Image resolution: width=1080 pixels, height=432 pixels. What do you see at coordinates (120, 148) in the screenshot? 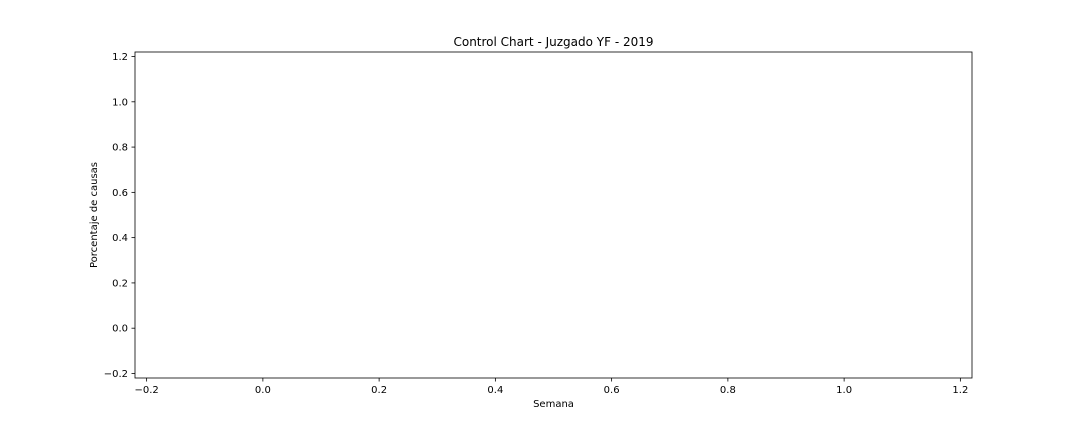
I see `y-tick-label: 0.8` at bounding box center [120, 148].